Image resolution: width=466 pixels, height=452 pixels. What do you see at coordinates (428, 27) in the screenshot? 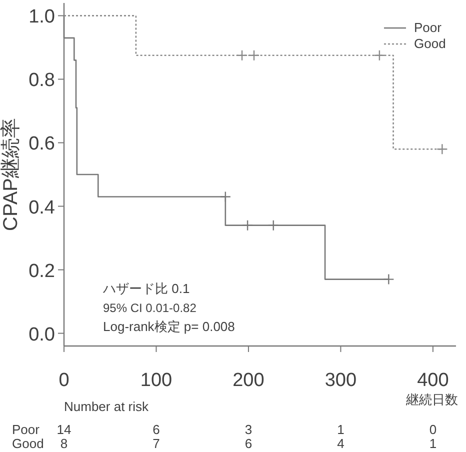
I see `legend-label: Poor` at bounding box center [428, 27].